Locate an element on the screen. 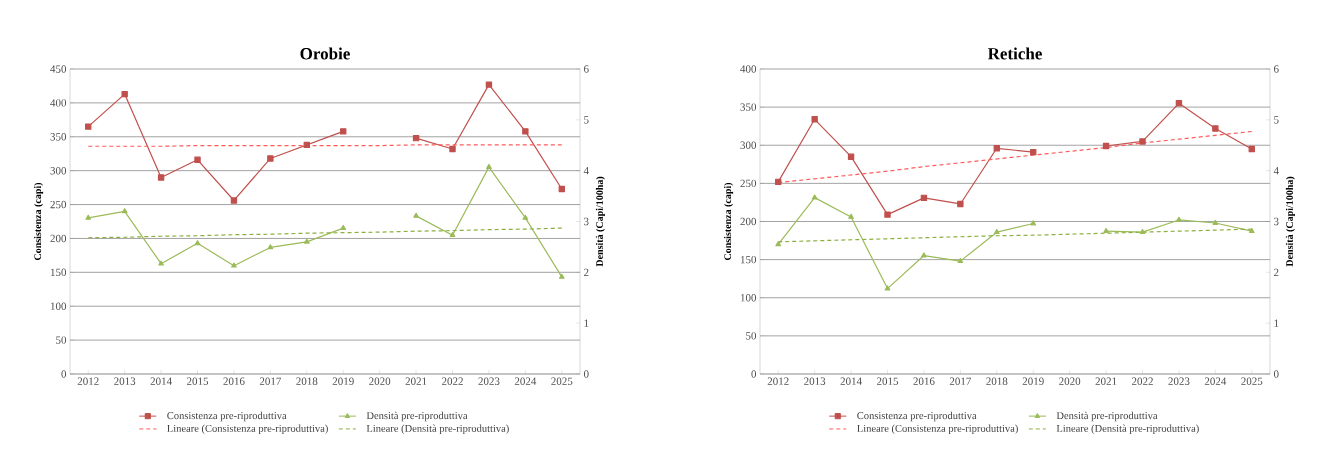 The width and height of the screenshot is (1322, 452). x-tick-label: 2025 is located at coordinates (562, 381).